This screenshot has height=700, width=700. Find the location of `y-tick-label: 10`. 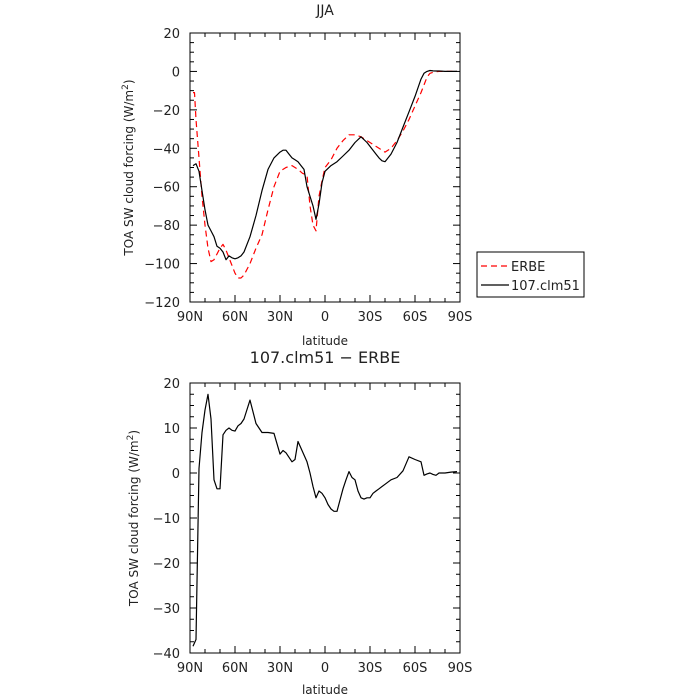

y-tick-label: 10 is located at coordinates (171, 429).